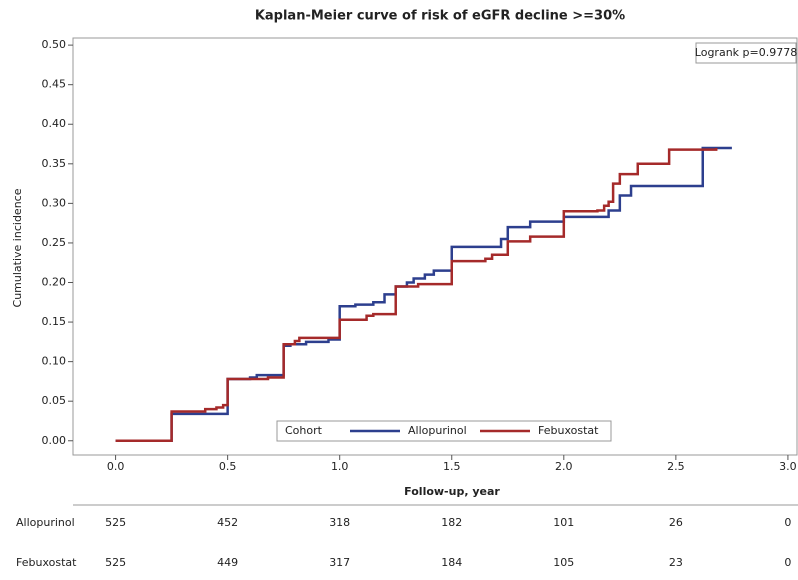 Image resolution: width=798 pixels, height=580 pixels. Describe the element at coordinates (54, 84) in the screenshot. I see `y-tick-label: 0.45` at that location.